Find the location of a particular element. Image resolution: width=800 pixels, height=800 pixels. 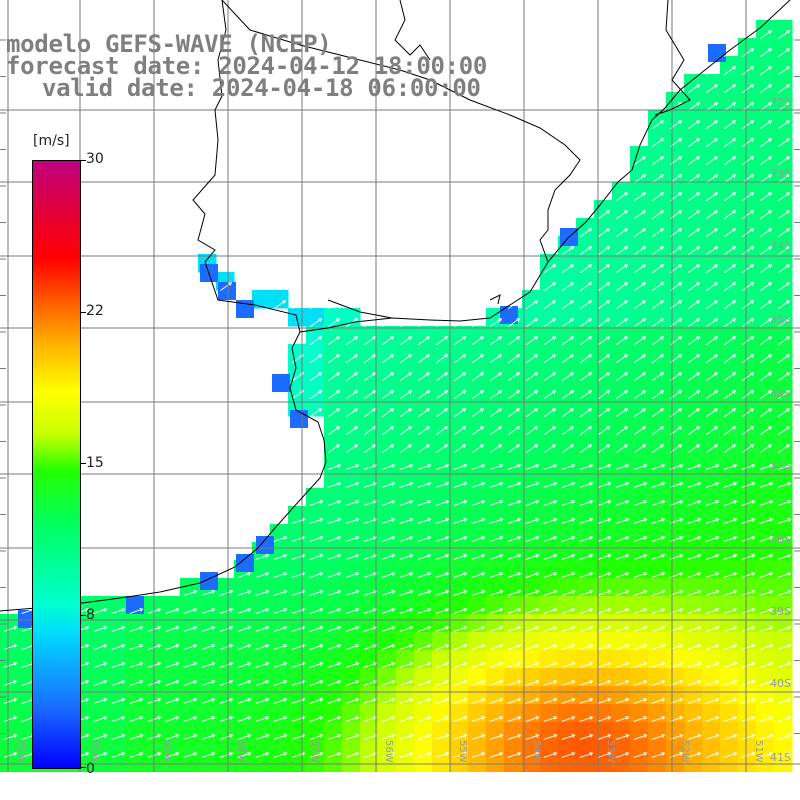

lat-label: 35S is located at coordinates (780, 319).